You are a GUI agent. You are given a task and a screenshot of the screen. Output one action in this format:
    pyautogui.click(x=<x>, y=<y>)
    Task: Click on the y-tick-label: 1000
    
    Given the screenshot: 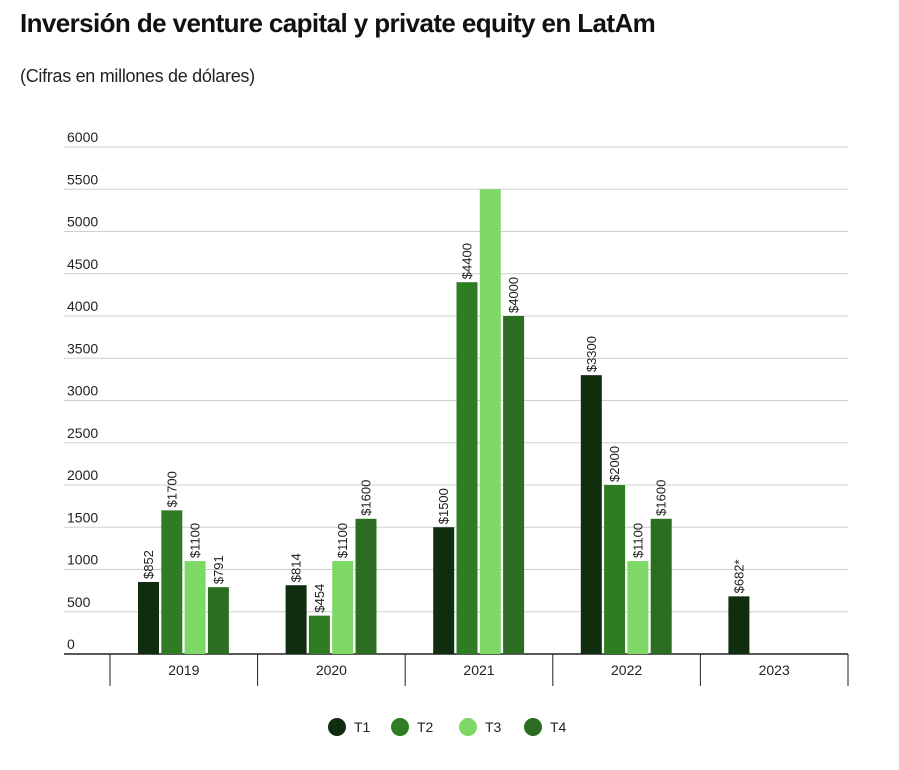 What is the action you would take?
    pyautogui.click(x=82, y=560)
    